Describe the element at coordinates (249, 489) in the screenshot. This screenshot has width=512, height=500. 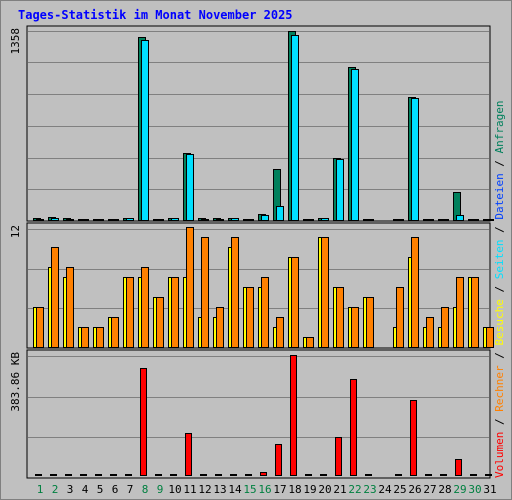
I see `x-tick-label: 15` at that location.